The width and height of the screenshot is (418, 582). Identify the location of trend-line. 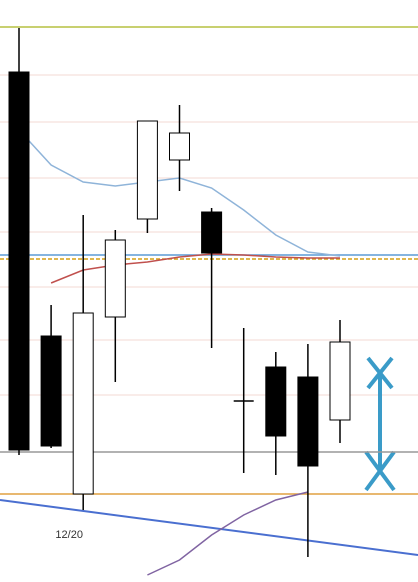
(209, 527).